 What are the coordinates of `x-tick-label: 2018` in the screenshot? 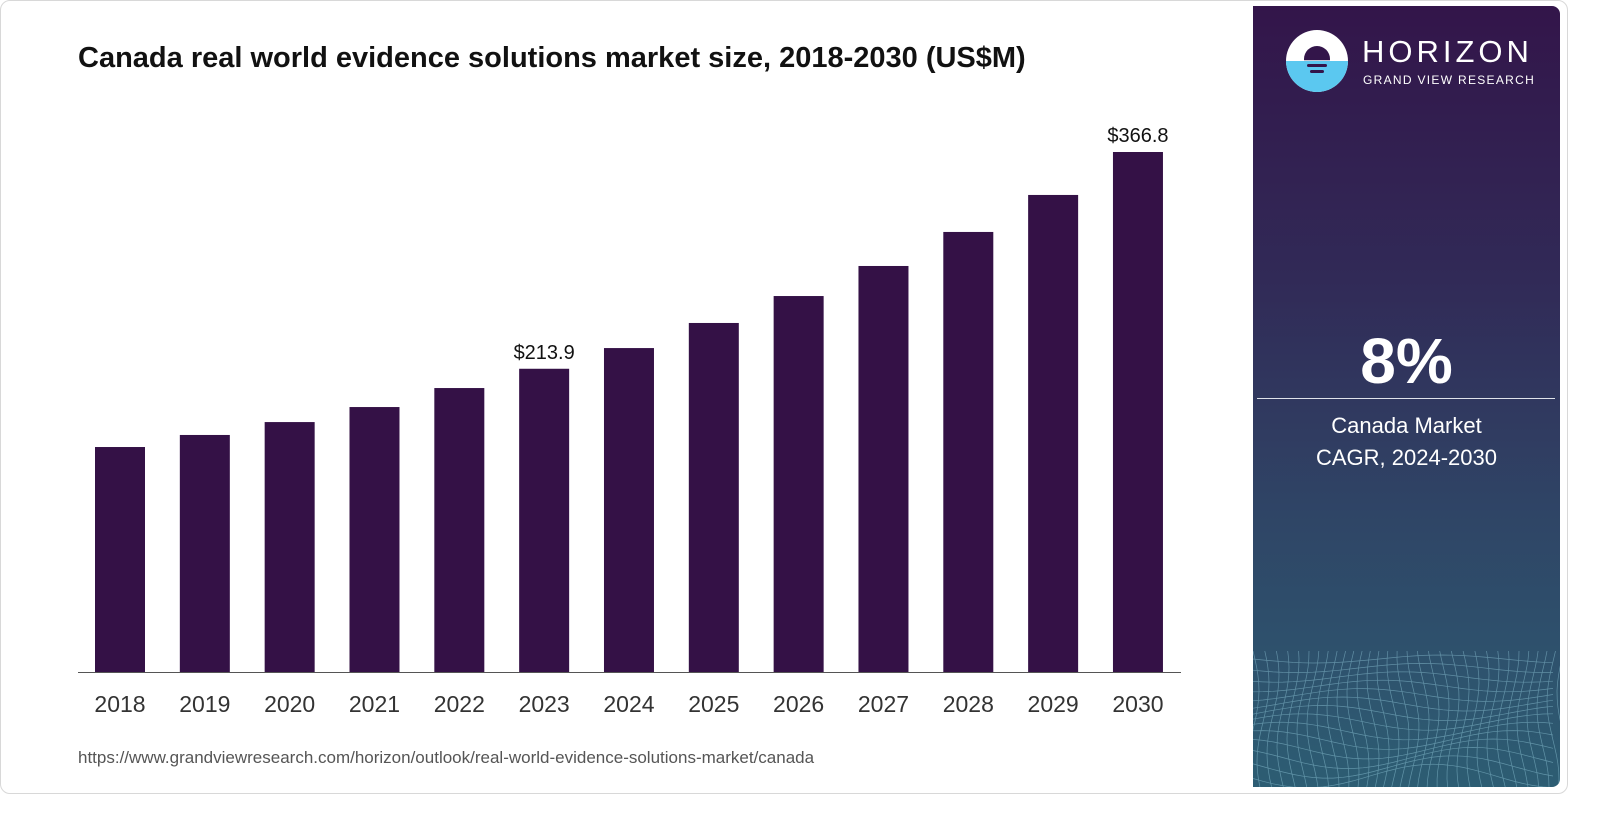 It's located at (119, 704).